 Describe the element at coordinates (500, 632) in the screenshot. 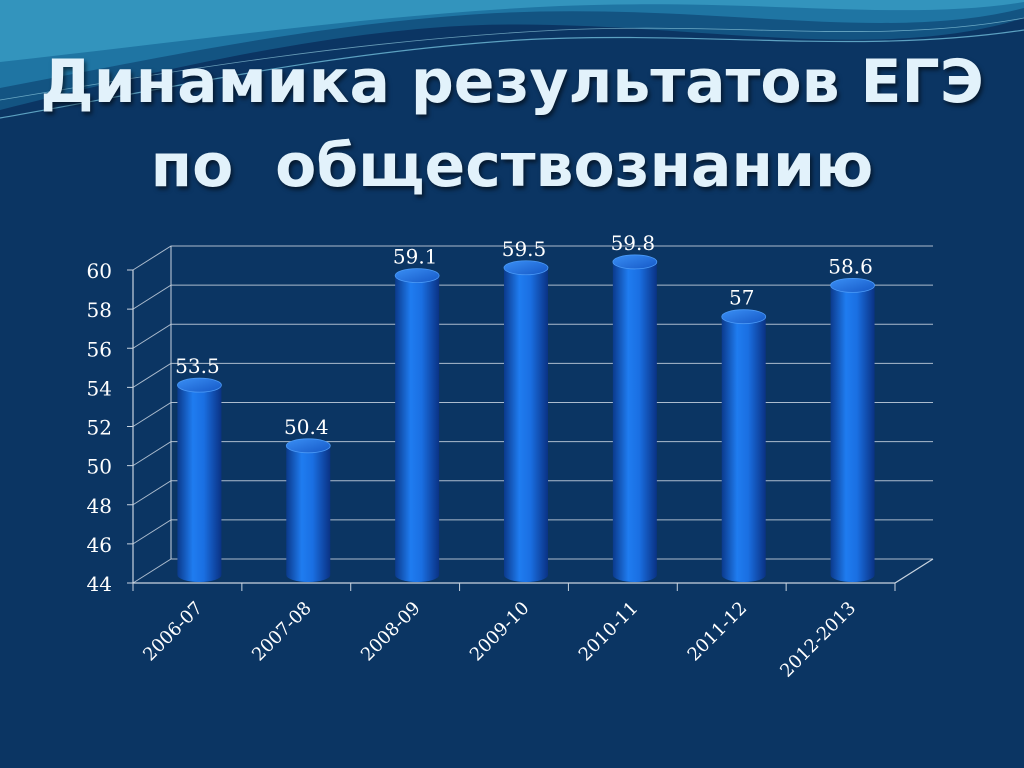

I see `x-tick-label: 2009-10` at that location.